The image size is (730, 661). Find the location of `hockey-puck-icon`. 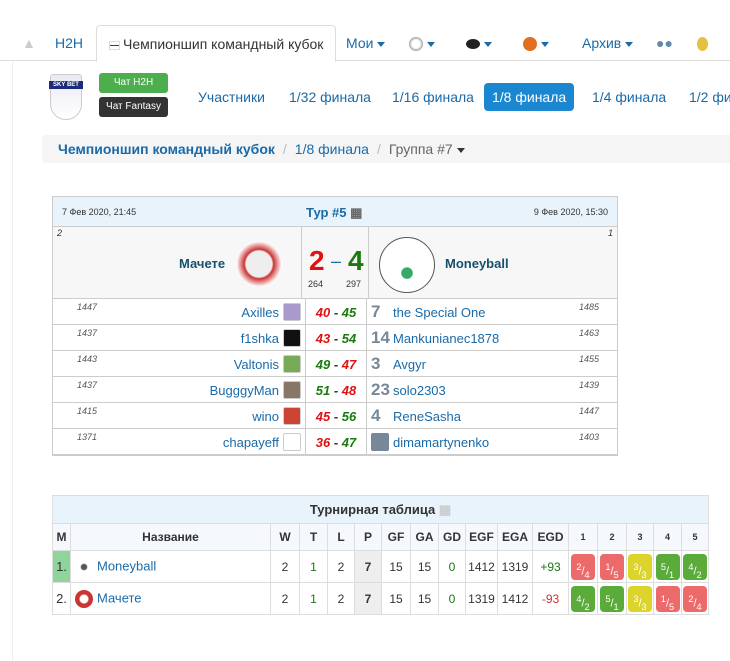

hockey-puck-icon is located at coordinates (479, 43).